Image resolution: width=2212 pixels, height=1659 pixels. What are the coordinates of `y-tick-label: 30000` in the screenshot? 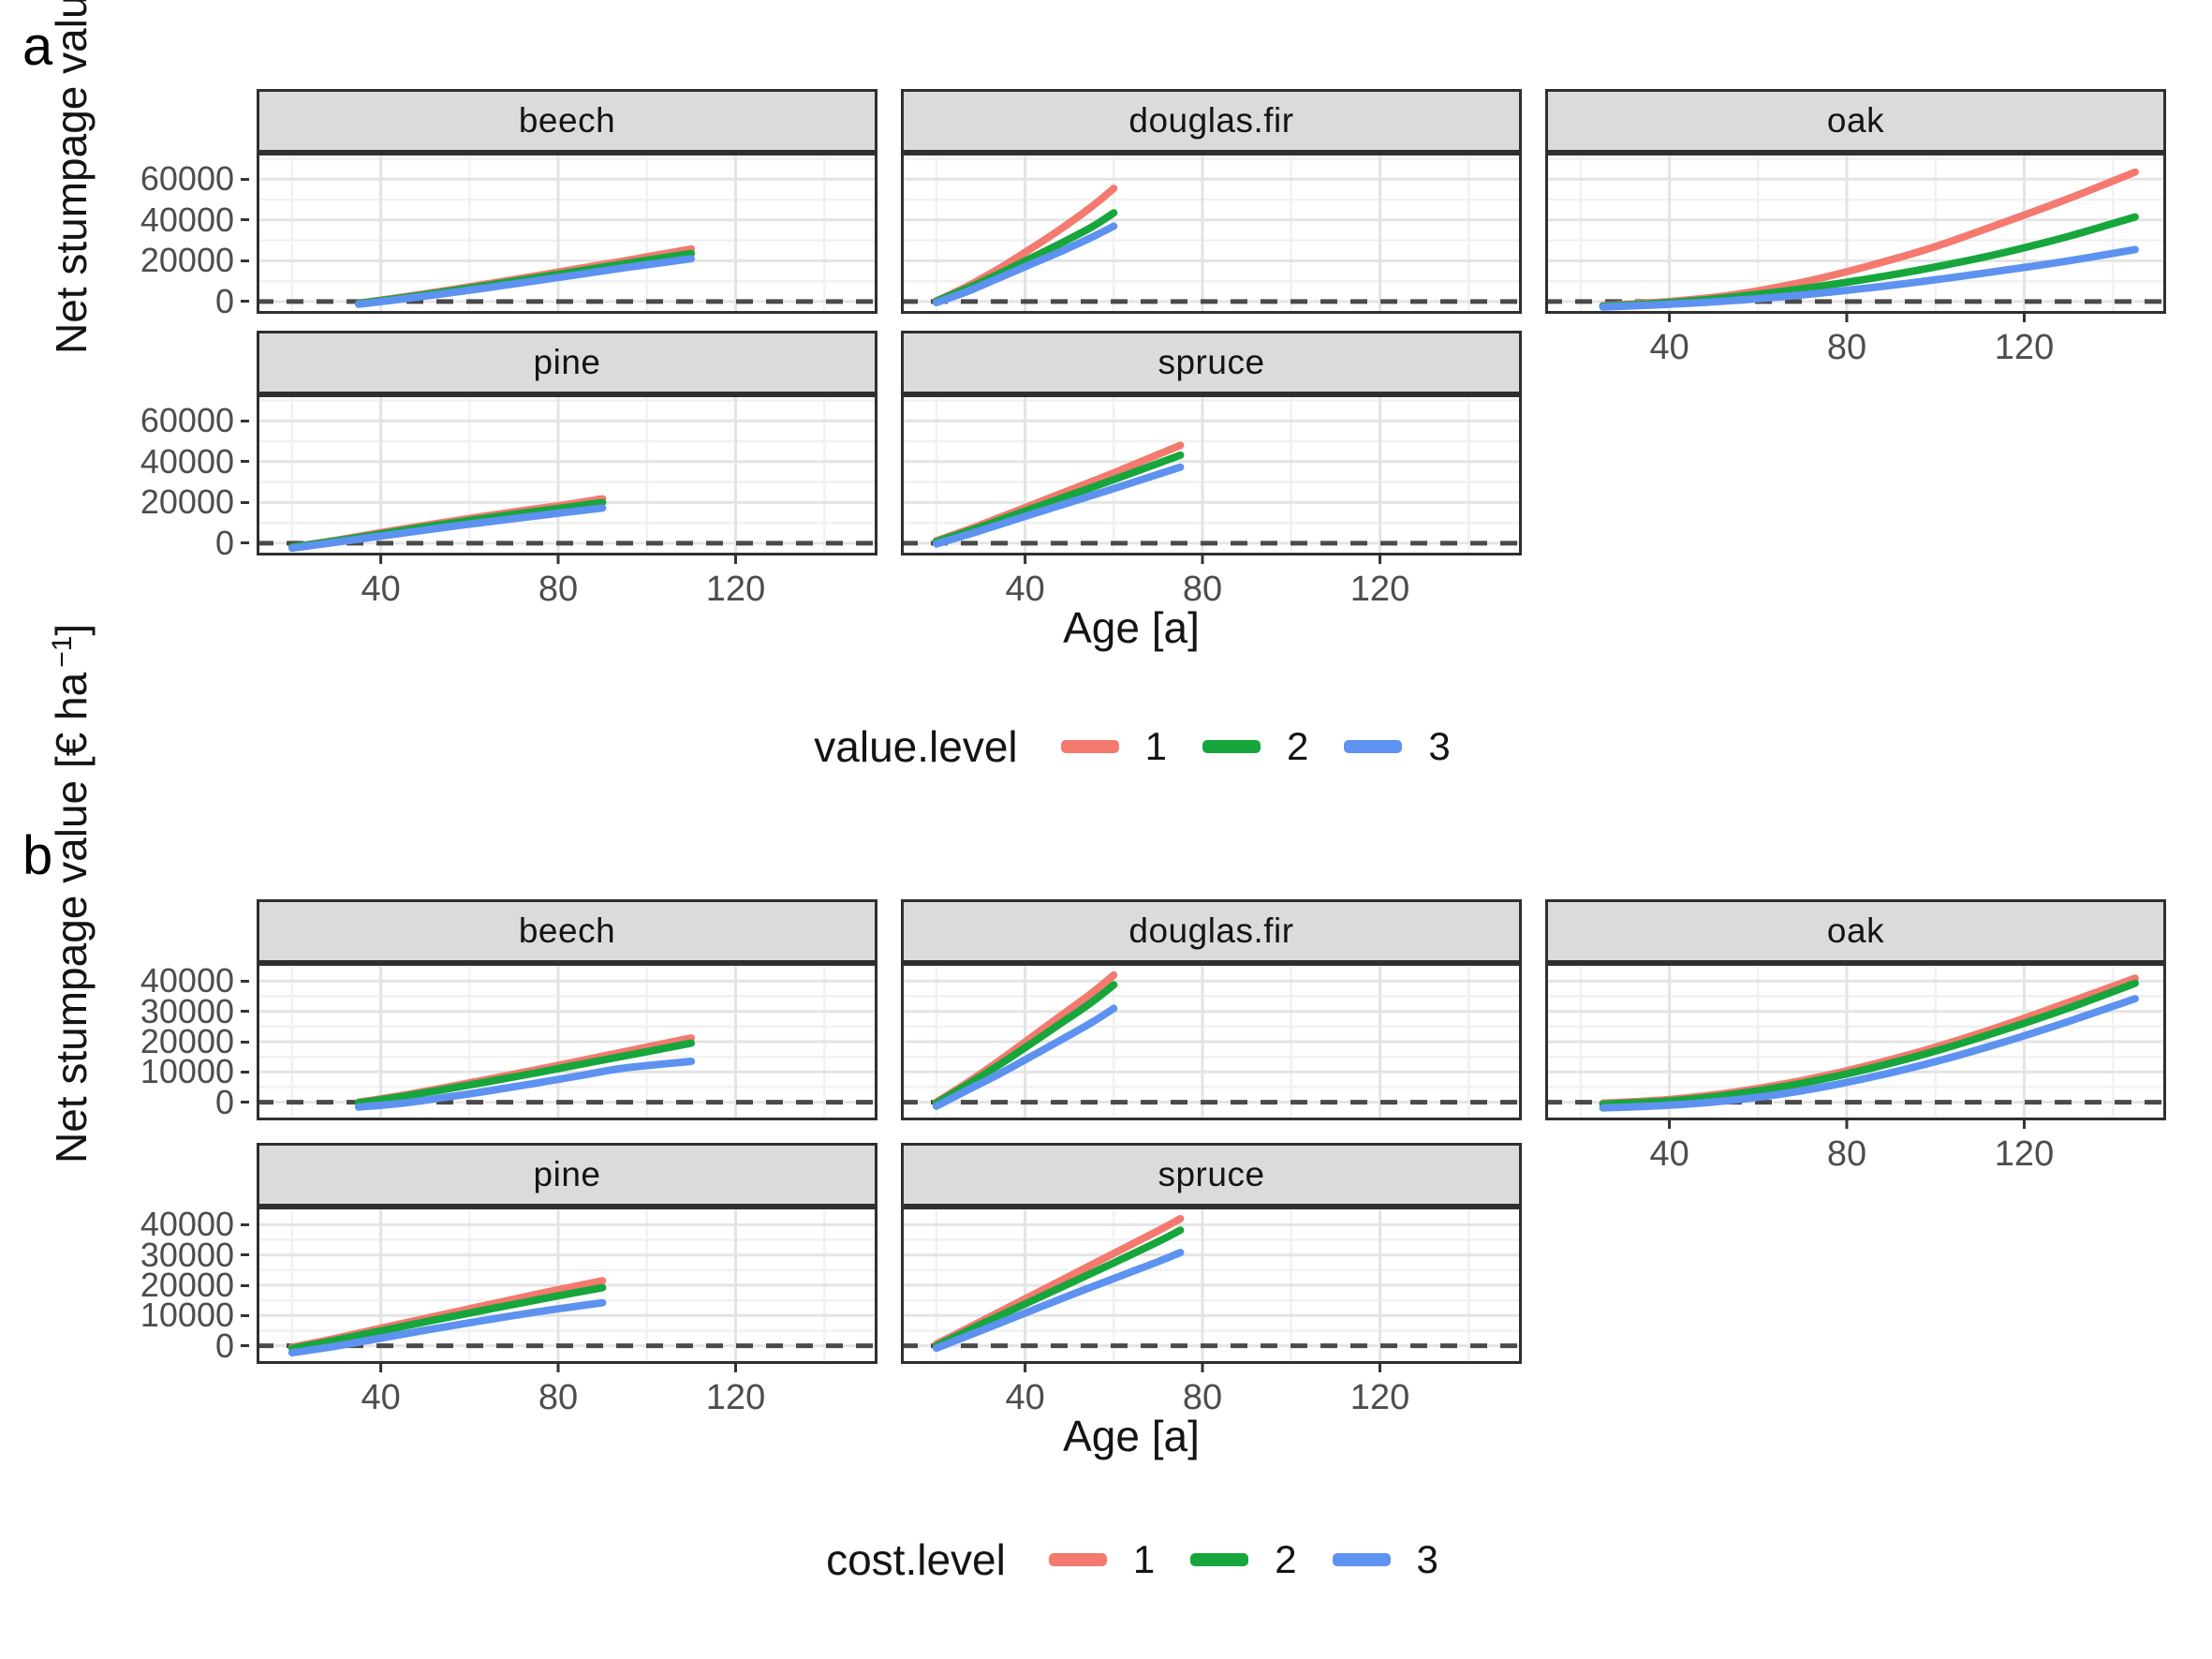 It's located at (187, 1254).